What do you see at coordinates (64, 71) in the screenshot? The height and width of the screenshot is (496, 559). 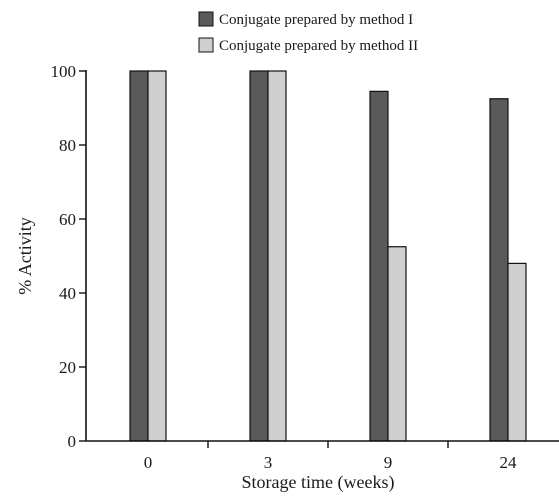 I see `y-tick-label-100: 100` at bounding box center [64, 71].